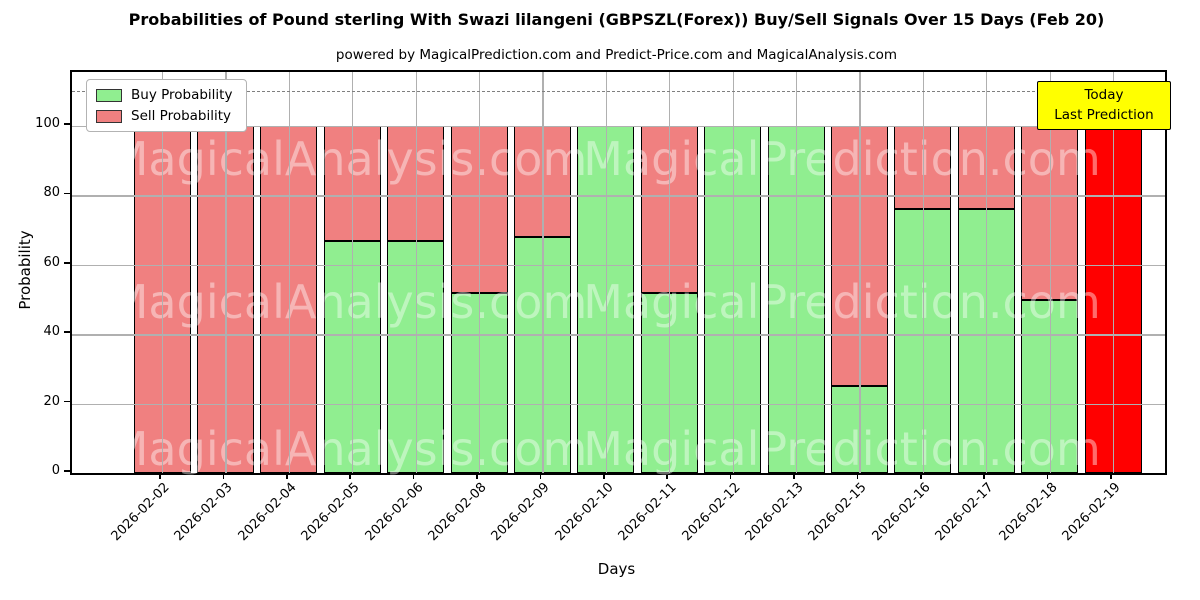  Describe the element at coordinates (109, 116) in the screenshot. I see `sell-swatch` at that location.